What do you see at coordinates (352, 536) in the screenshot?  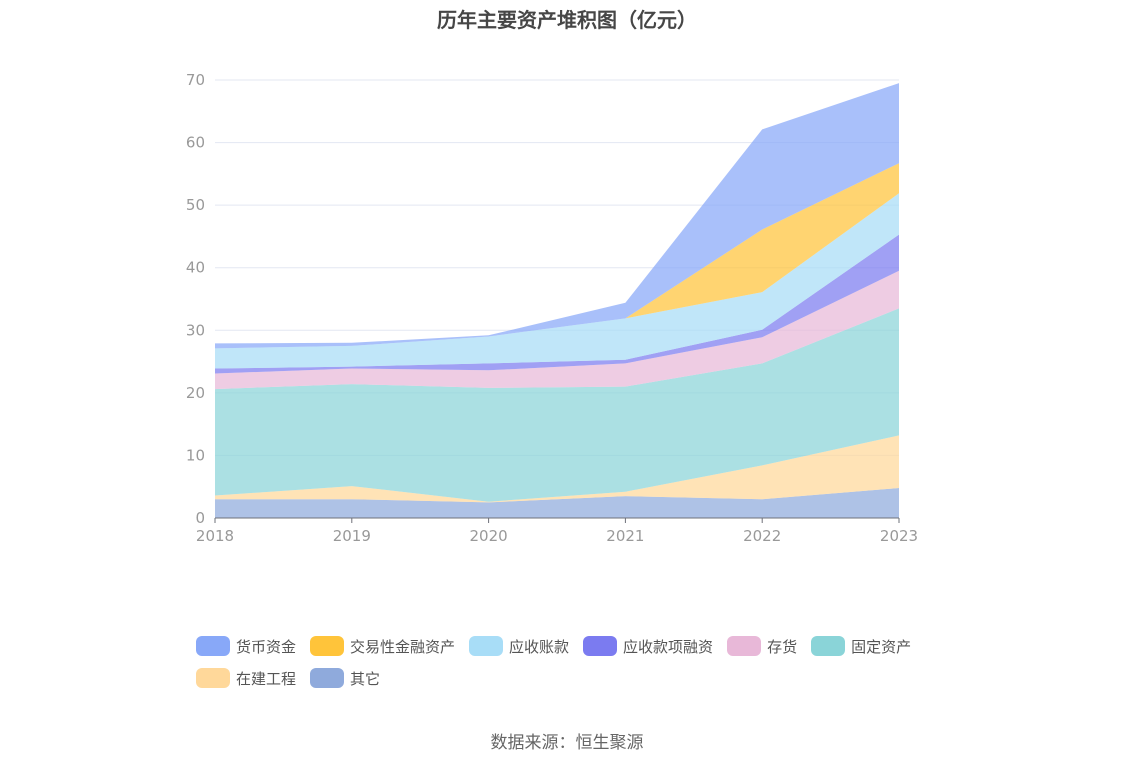 I see `x-tick-label: 2019` at bounding box center [352, 536].